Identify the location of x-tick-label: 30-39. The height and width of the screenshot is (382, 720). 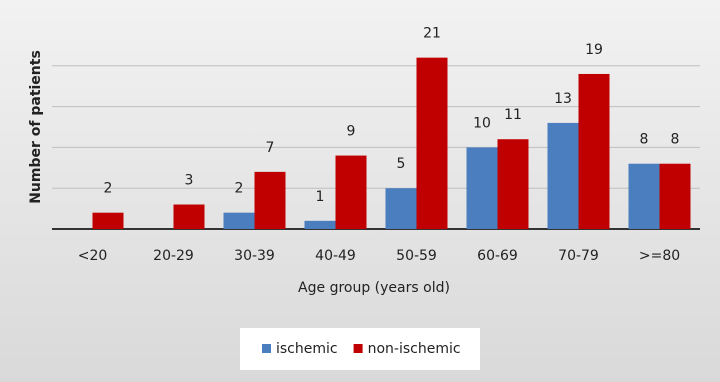
(254, 256).